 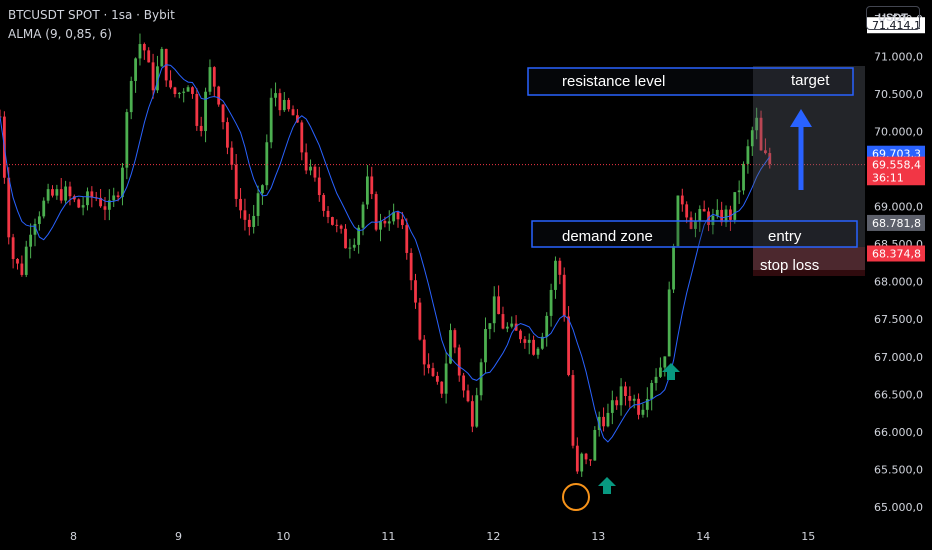 I want to click on target-label: target, so click(x=810, y=80).